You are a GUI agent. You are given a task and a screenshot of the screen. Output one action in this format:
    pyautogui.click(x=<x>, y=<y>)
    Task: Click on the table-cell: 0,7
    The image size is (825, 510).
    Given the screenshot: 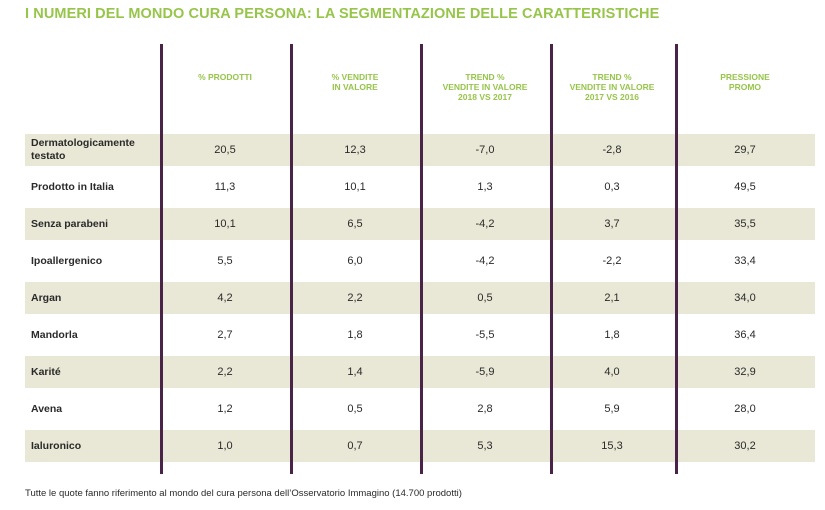 What is the action you would take?
    pyautogui.click(x=355, y=446)
    